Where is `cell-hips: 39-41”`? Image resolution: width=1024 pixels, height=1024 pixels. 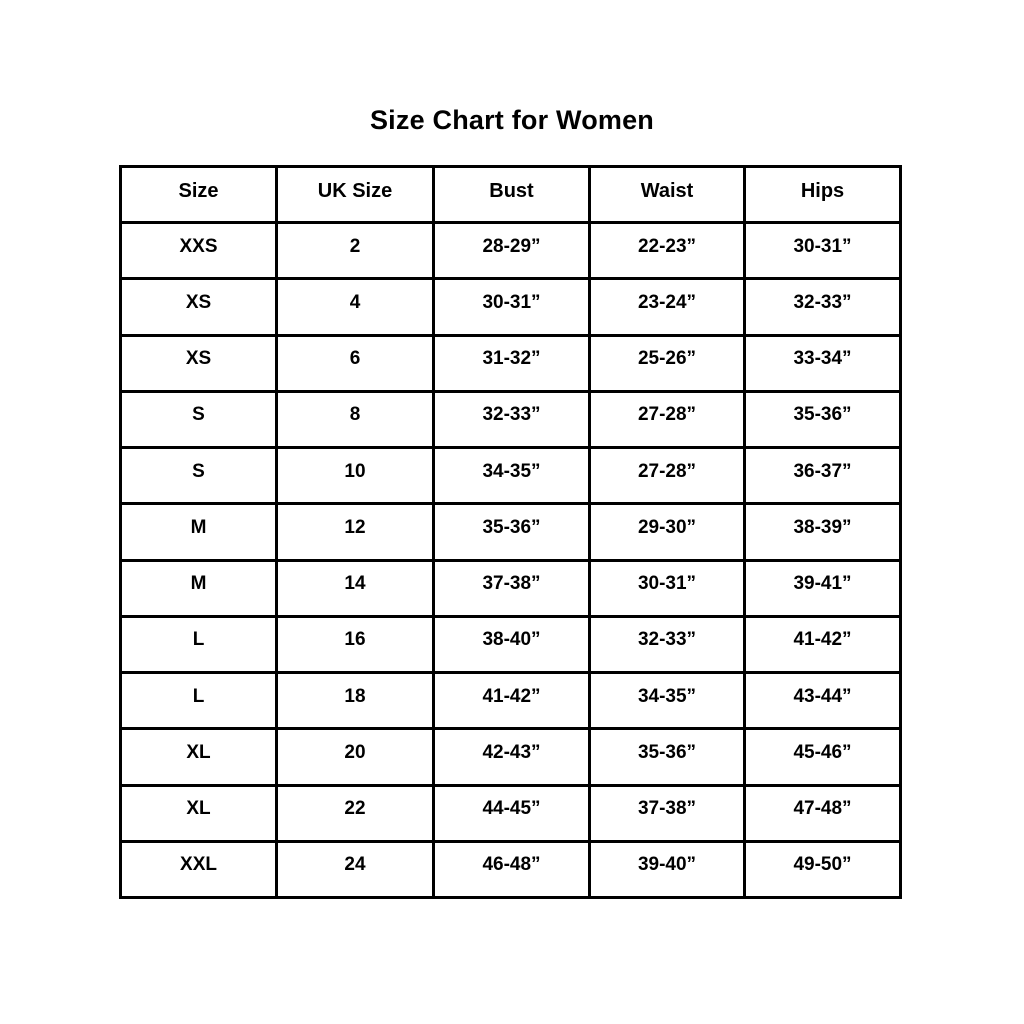
cell-hips: 39-41” is located at coordinates (822, 588).